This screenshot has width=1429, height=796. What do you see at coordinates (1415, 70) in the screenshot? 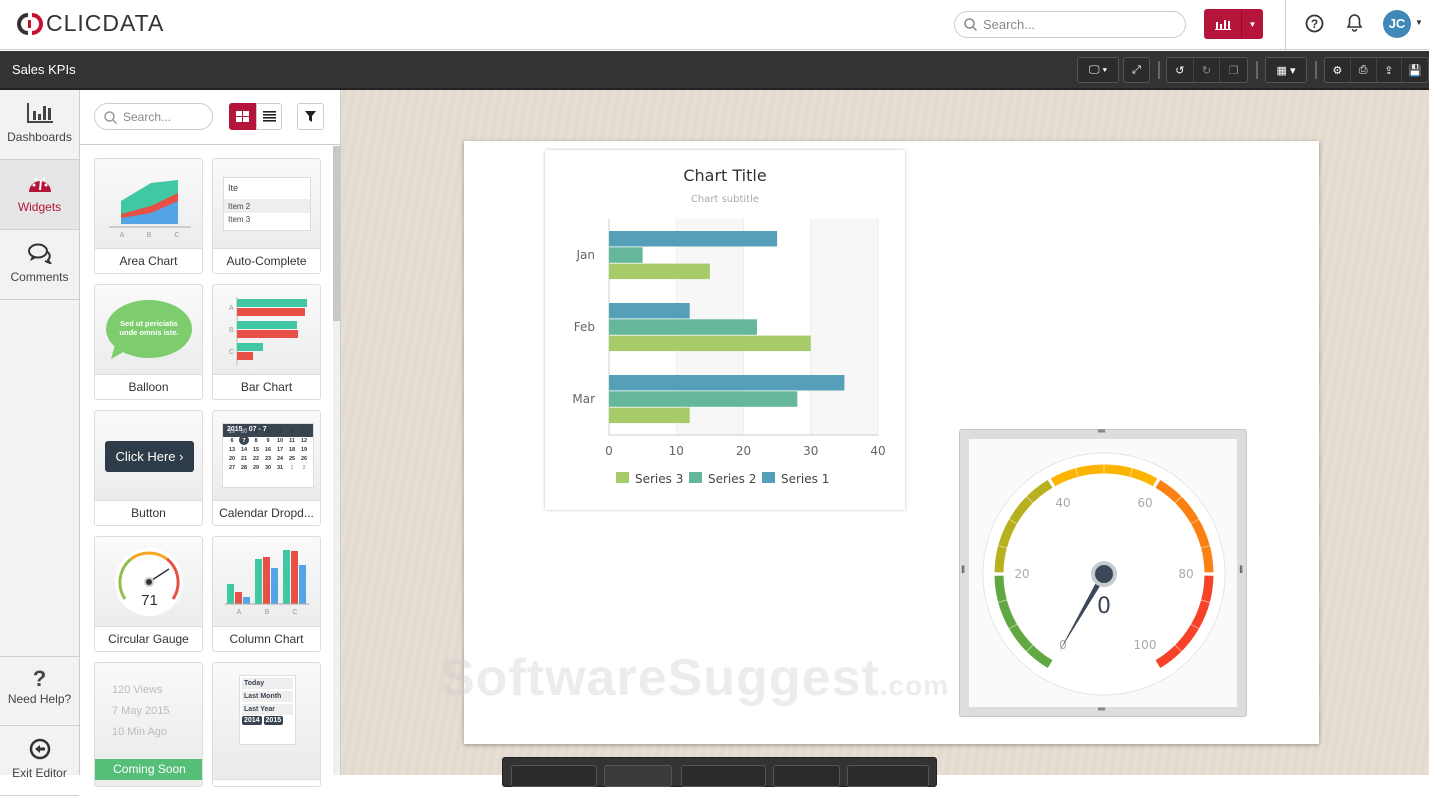
I see `save-button: 💾` at bounding box center [1415, 70].